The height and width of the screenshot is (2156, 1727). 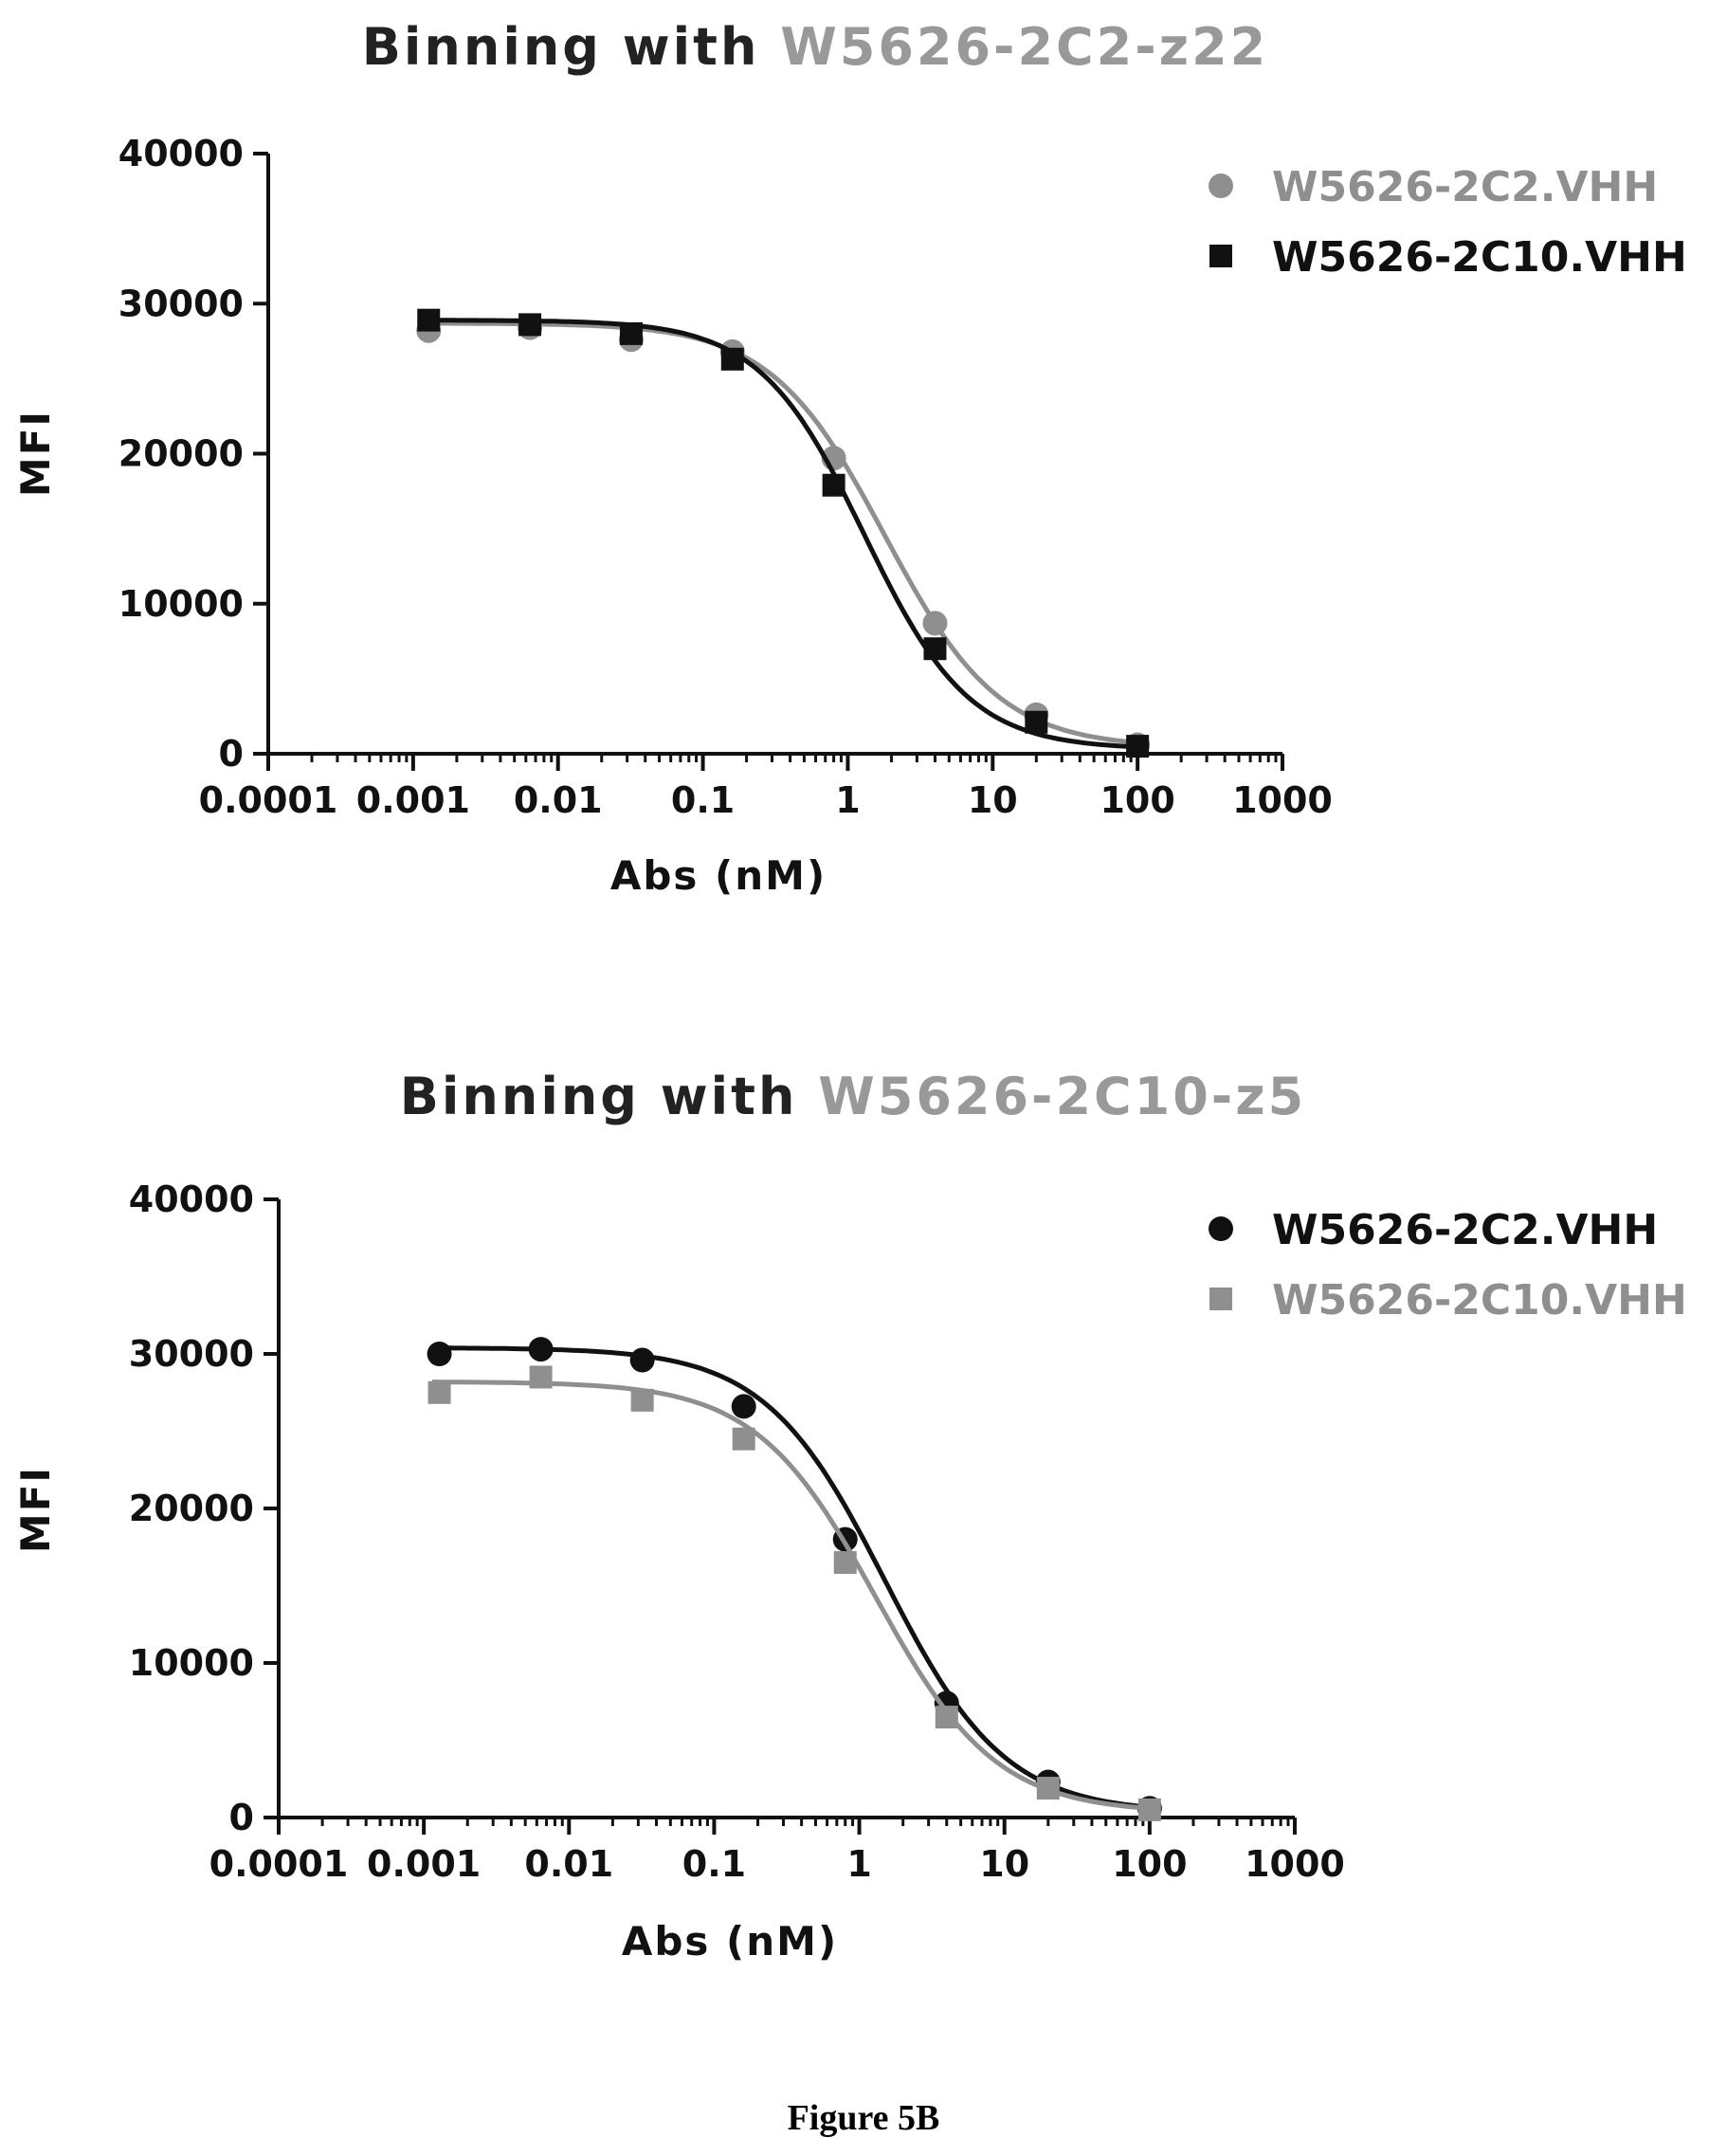 What do you see at coordinates (1062, 1097) in the screenshot?
I see `chart-title-highlight: W5626-2C10-z5` at bounding box center [1062, 1097].